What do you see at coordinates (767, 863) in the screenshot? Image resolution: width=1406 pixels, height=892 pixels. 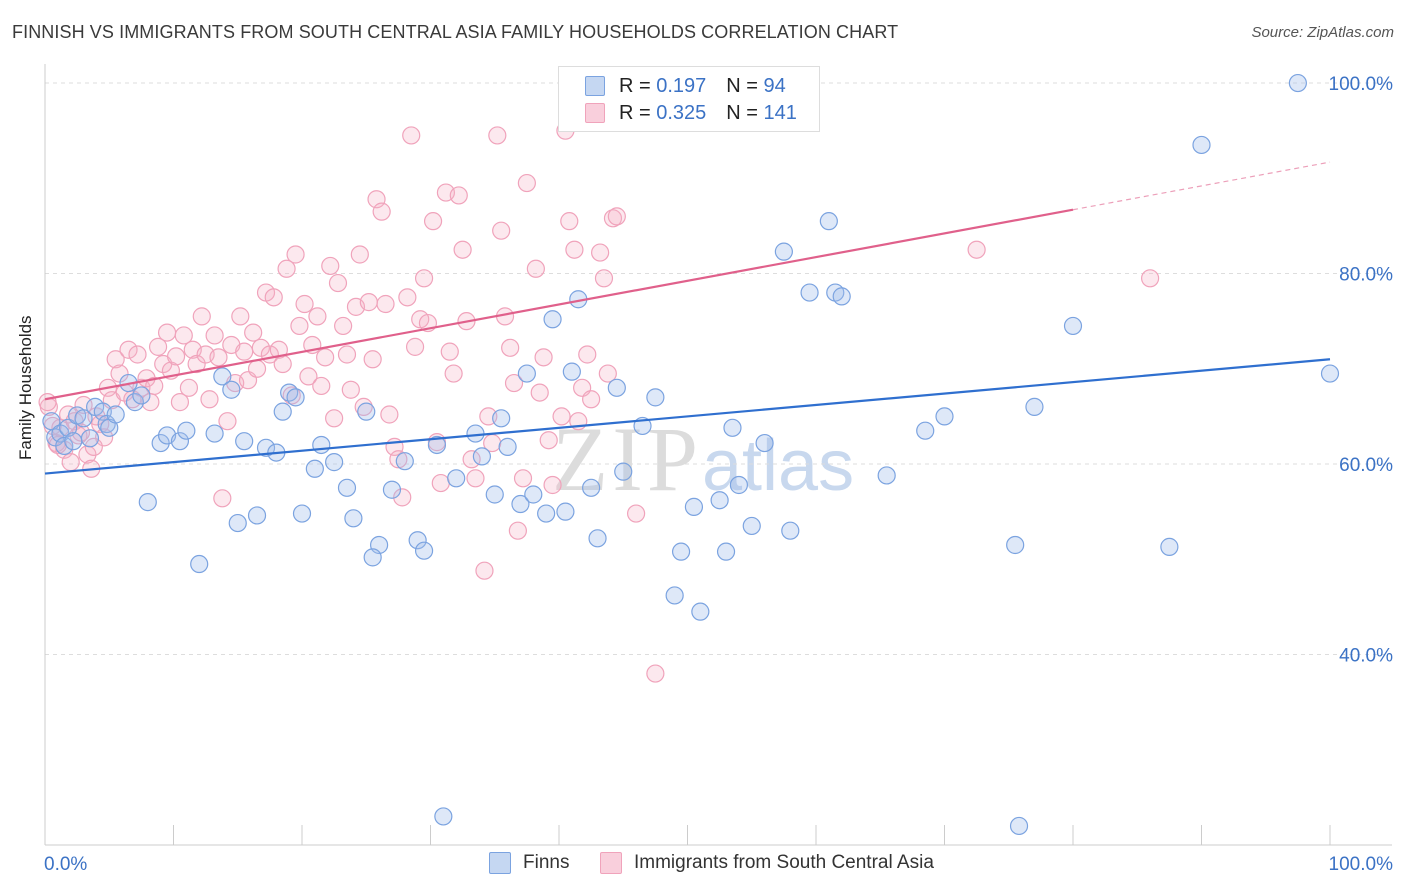 I see `legend-item-immigrants: Immigrants from South Central Asia` at bounding box center [767, 863].